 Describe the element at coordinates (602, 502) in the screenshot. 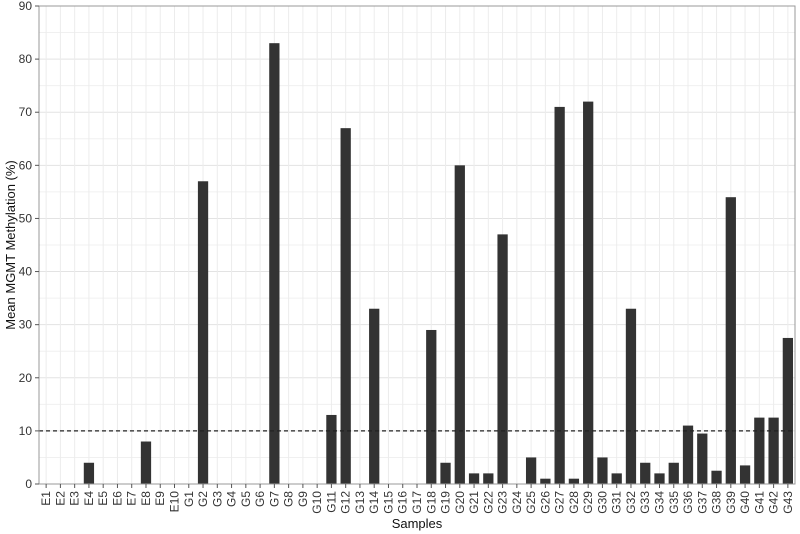

I see `x-tick-label: G30` at that location.